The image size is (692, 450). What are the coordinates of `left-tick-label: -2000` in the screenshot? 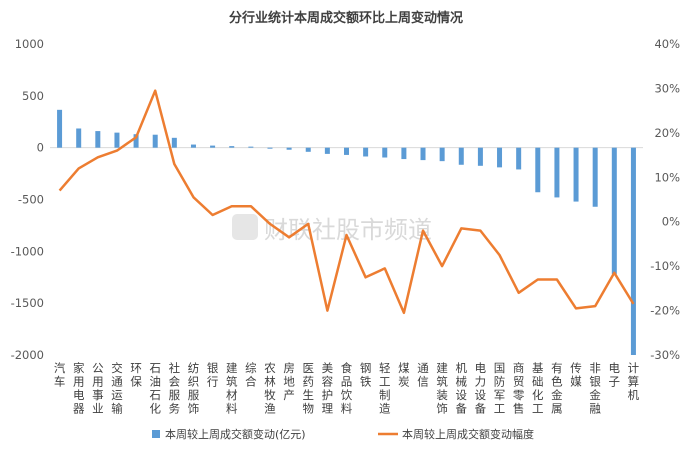 It's located at (27, 355).